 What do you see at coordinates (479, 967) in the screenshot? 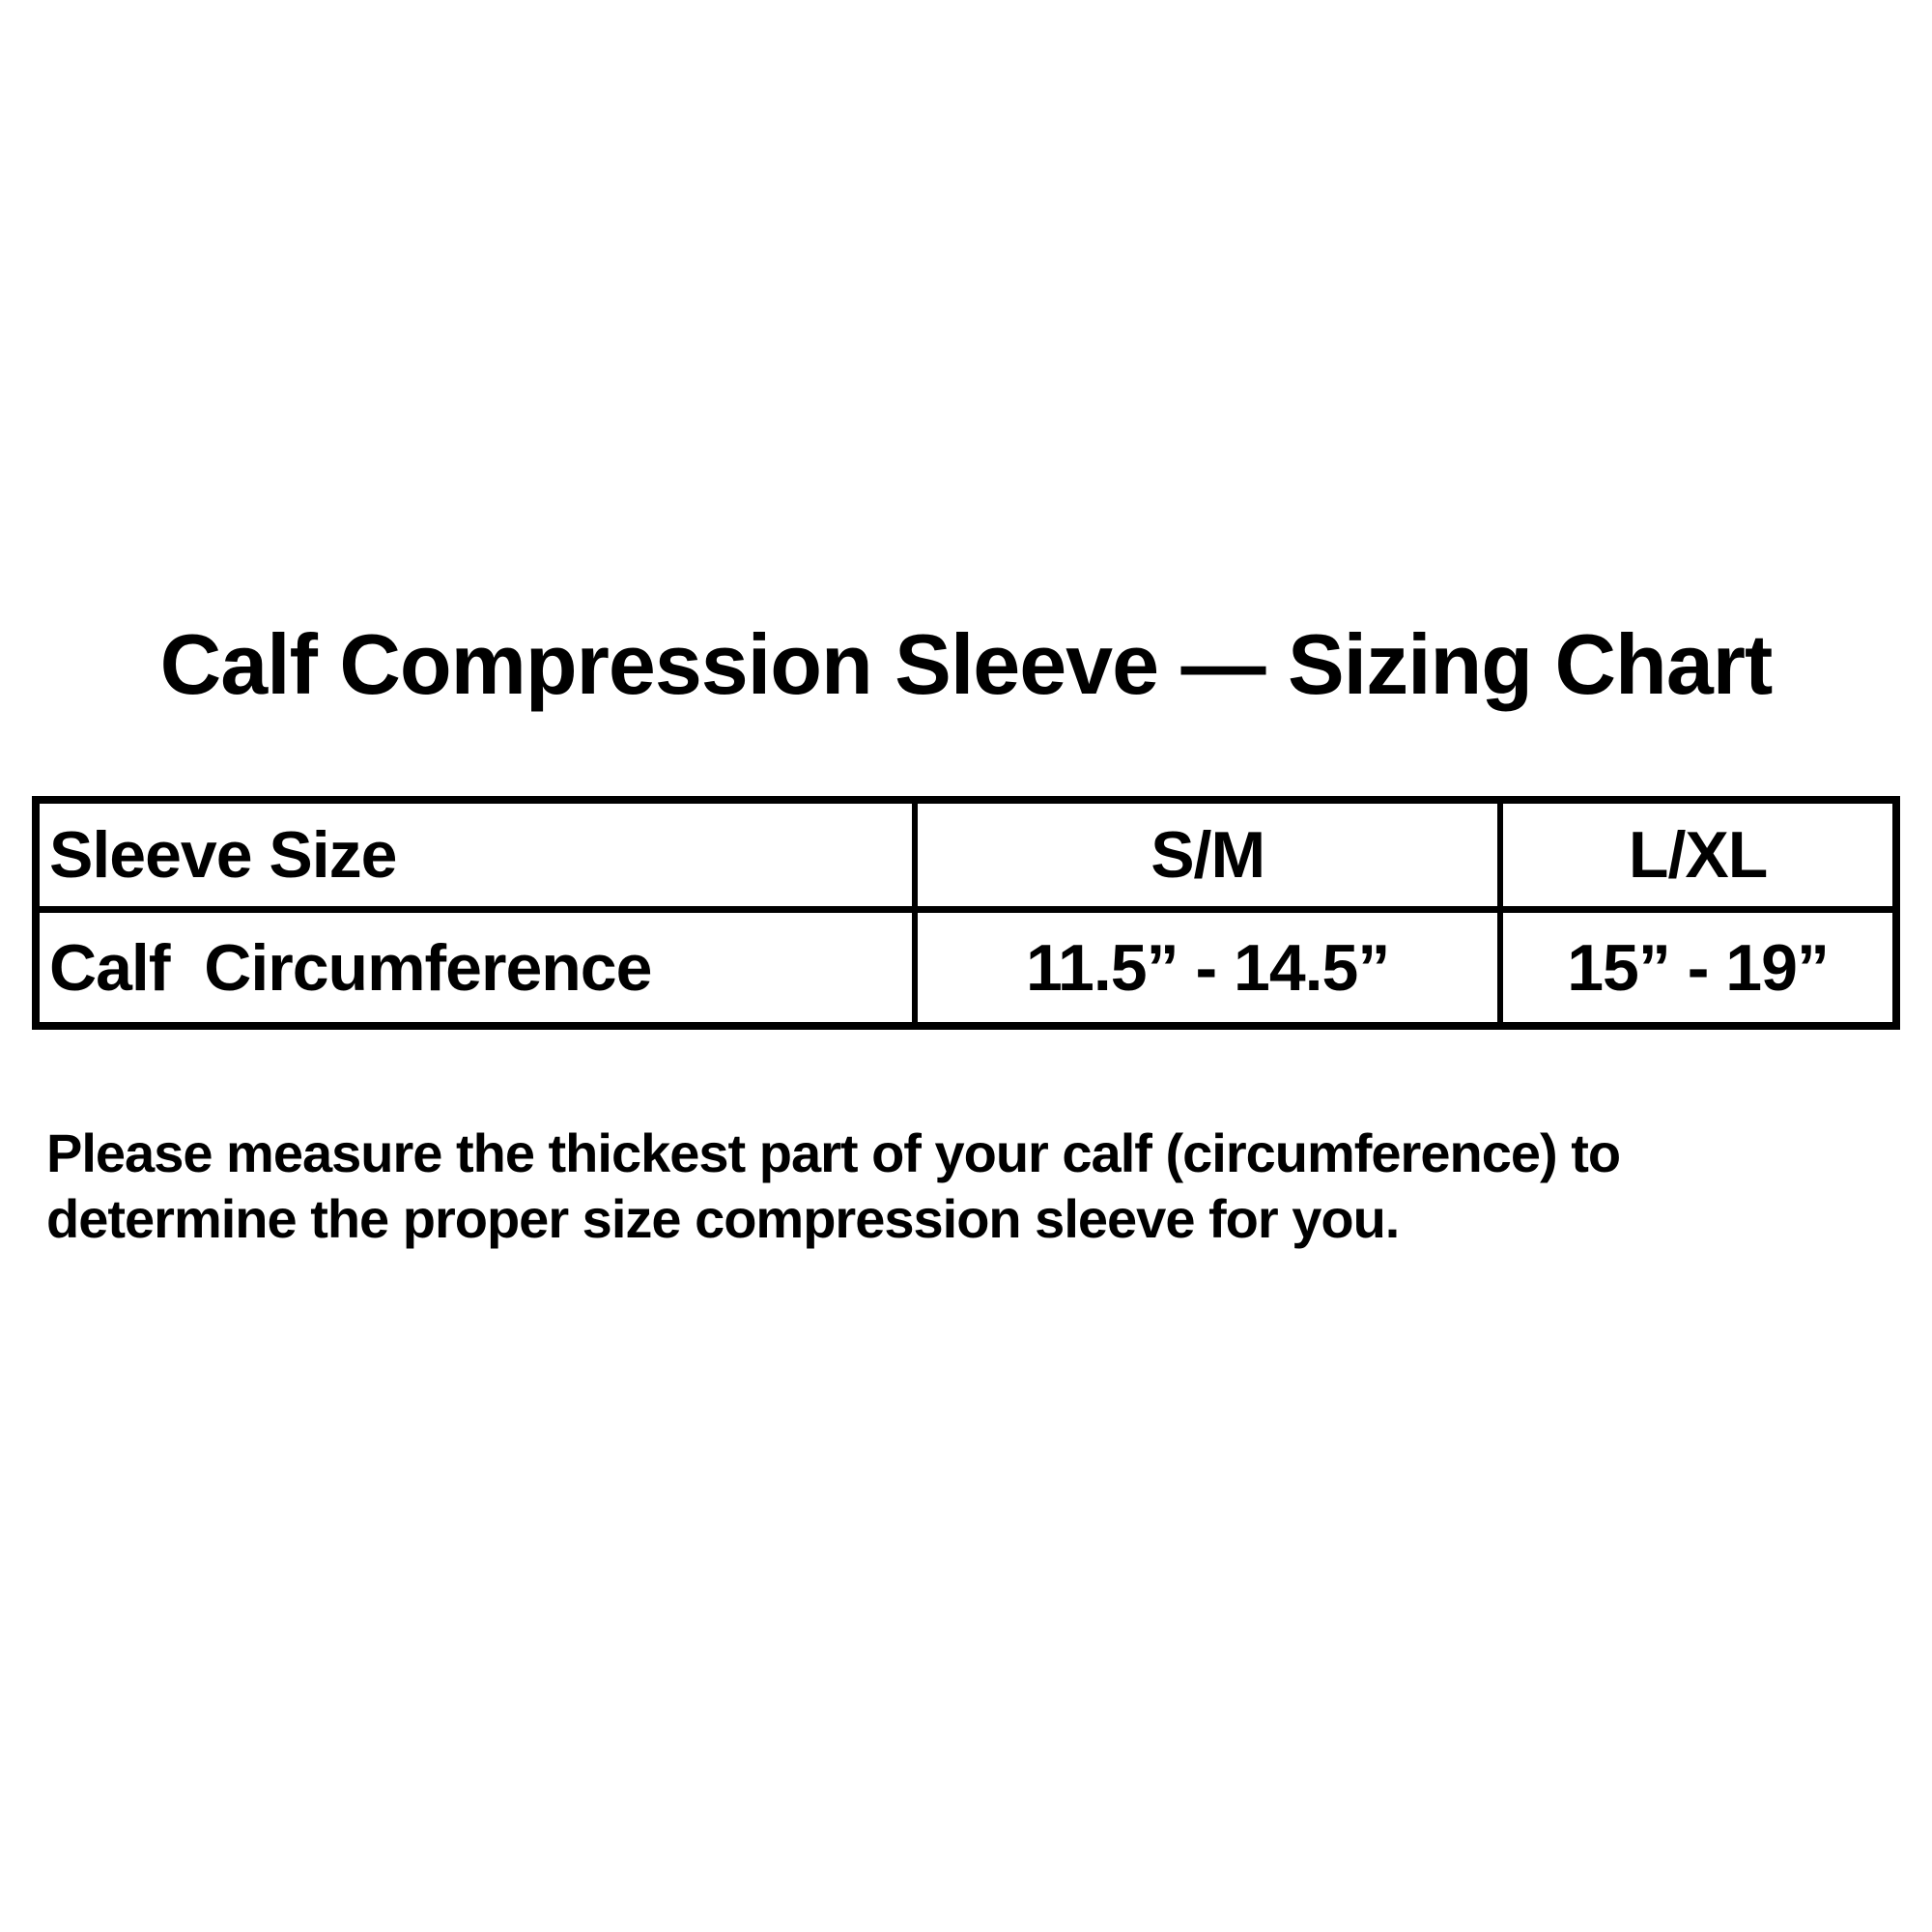
I see `cell-calf-circumference-label: Calf Circumference` at bounding box center [479, 967].